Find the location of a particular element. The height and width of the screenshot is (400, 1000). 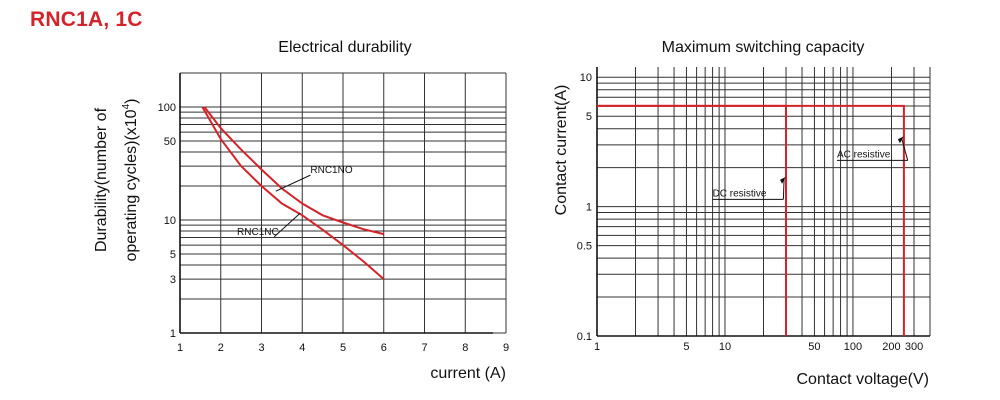

x-tick-label: 9 is located at coordinates (506, 348).